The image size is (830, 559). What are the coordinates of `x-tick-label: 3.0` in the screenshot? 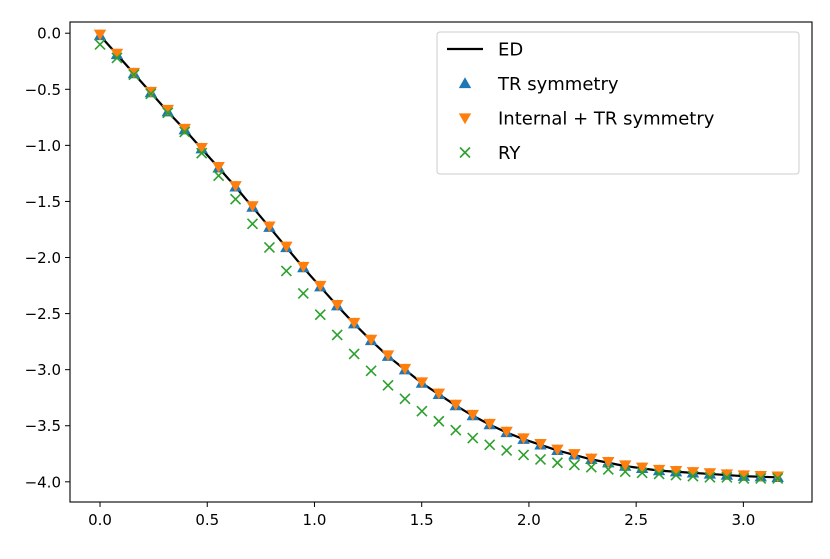 It's located at (743, 520).